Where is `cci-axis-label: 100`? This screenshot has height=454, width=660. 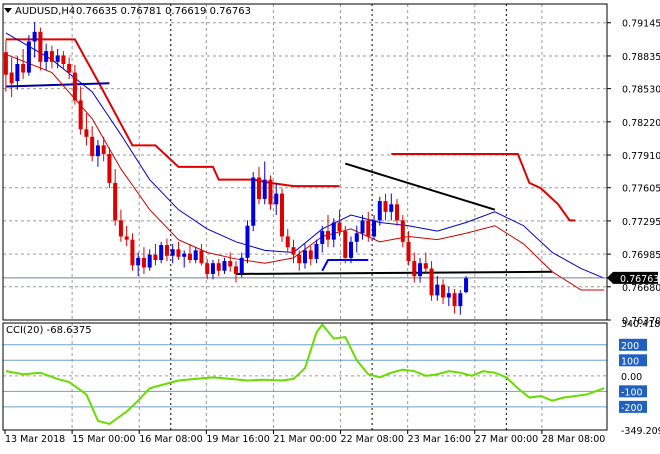
cci-axis-label: 100 is located at coordinates (630, 361).